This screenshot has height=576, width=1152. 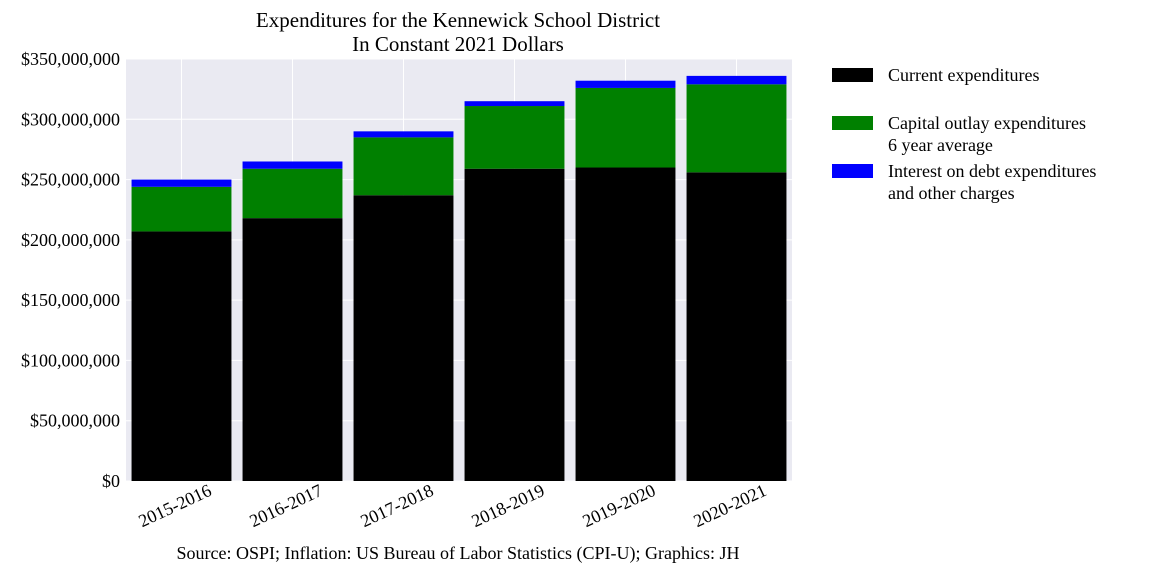 What do you see at coordinates (987, 88) in the screenshot?
I see `legend-item-current: Current expenditures` at bounding box center [987, 88].